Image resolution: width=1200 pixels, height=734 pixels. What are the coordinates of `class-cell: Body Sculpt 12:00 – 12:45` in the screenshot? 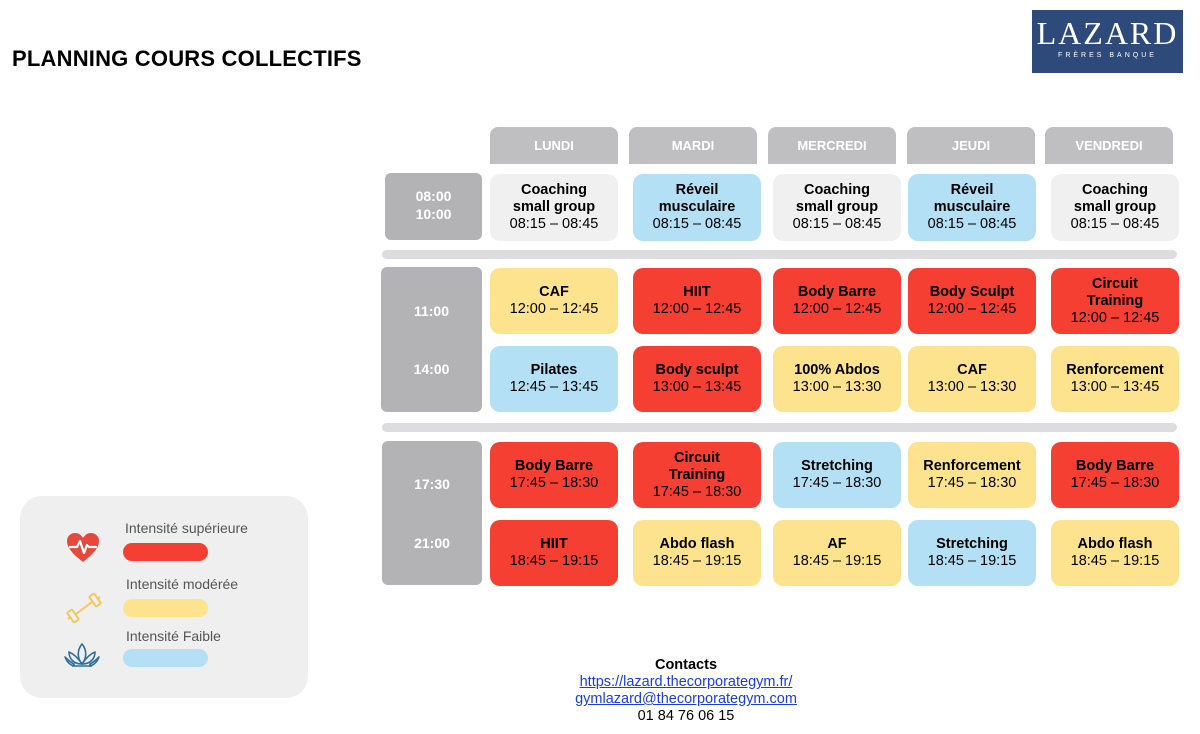 It's located at (972, 301).